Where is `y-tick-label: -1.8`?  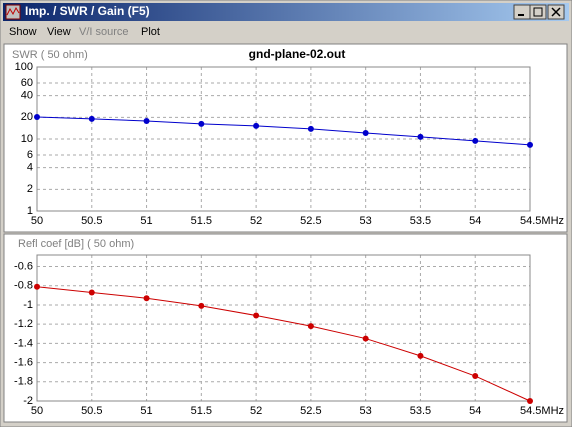 y-tick-label: -1.8 is located at coordinates (23, 382).